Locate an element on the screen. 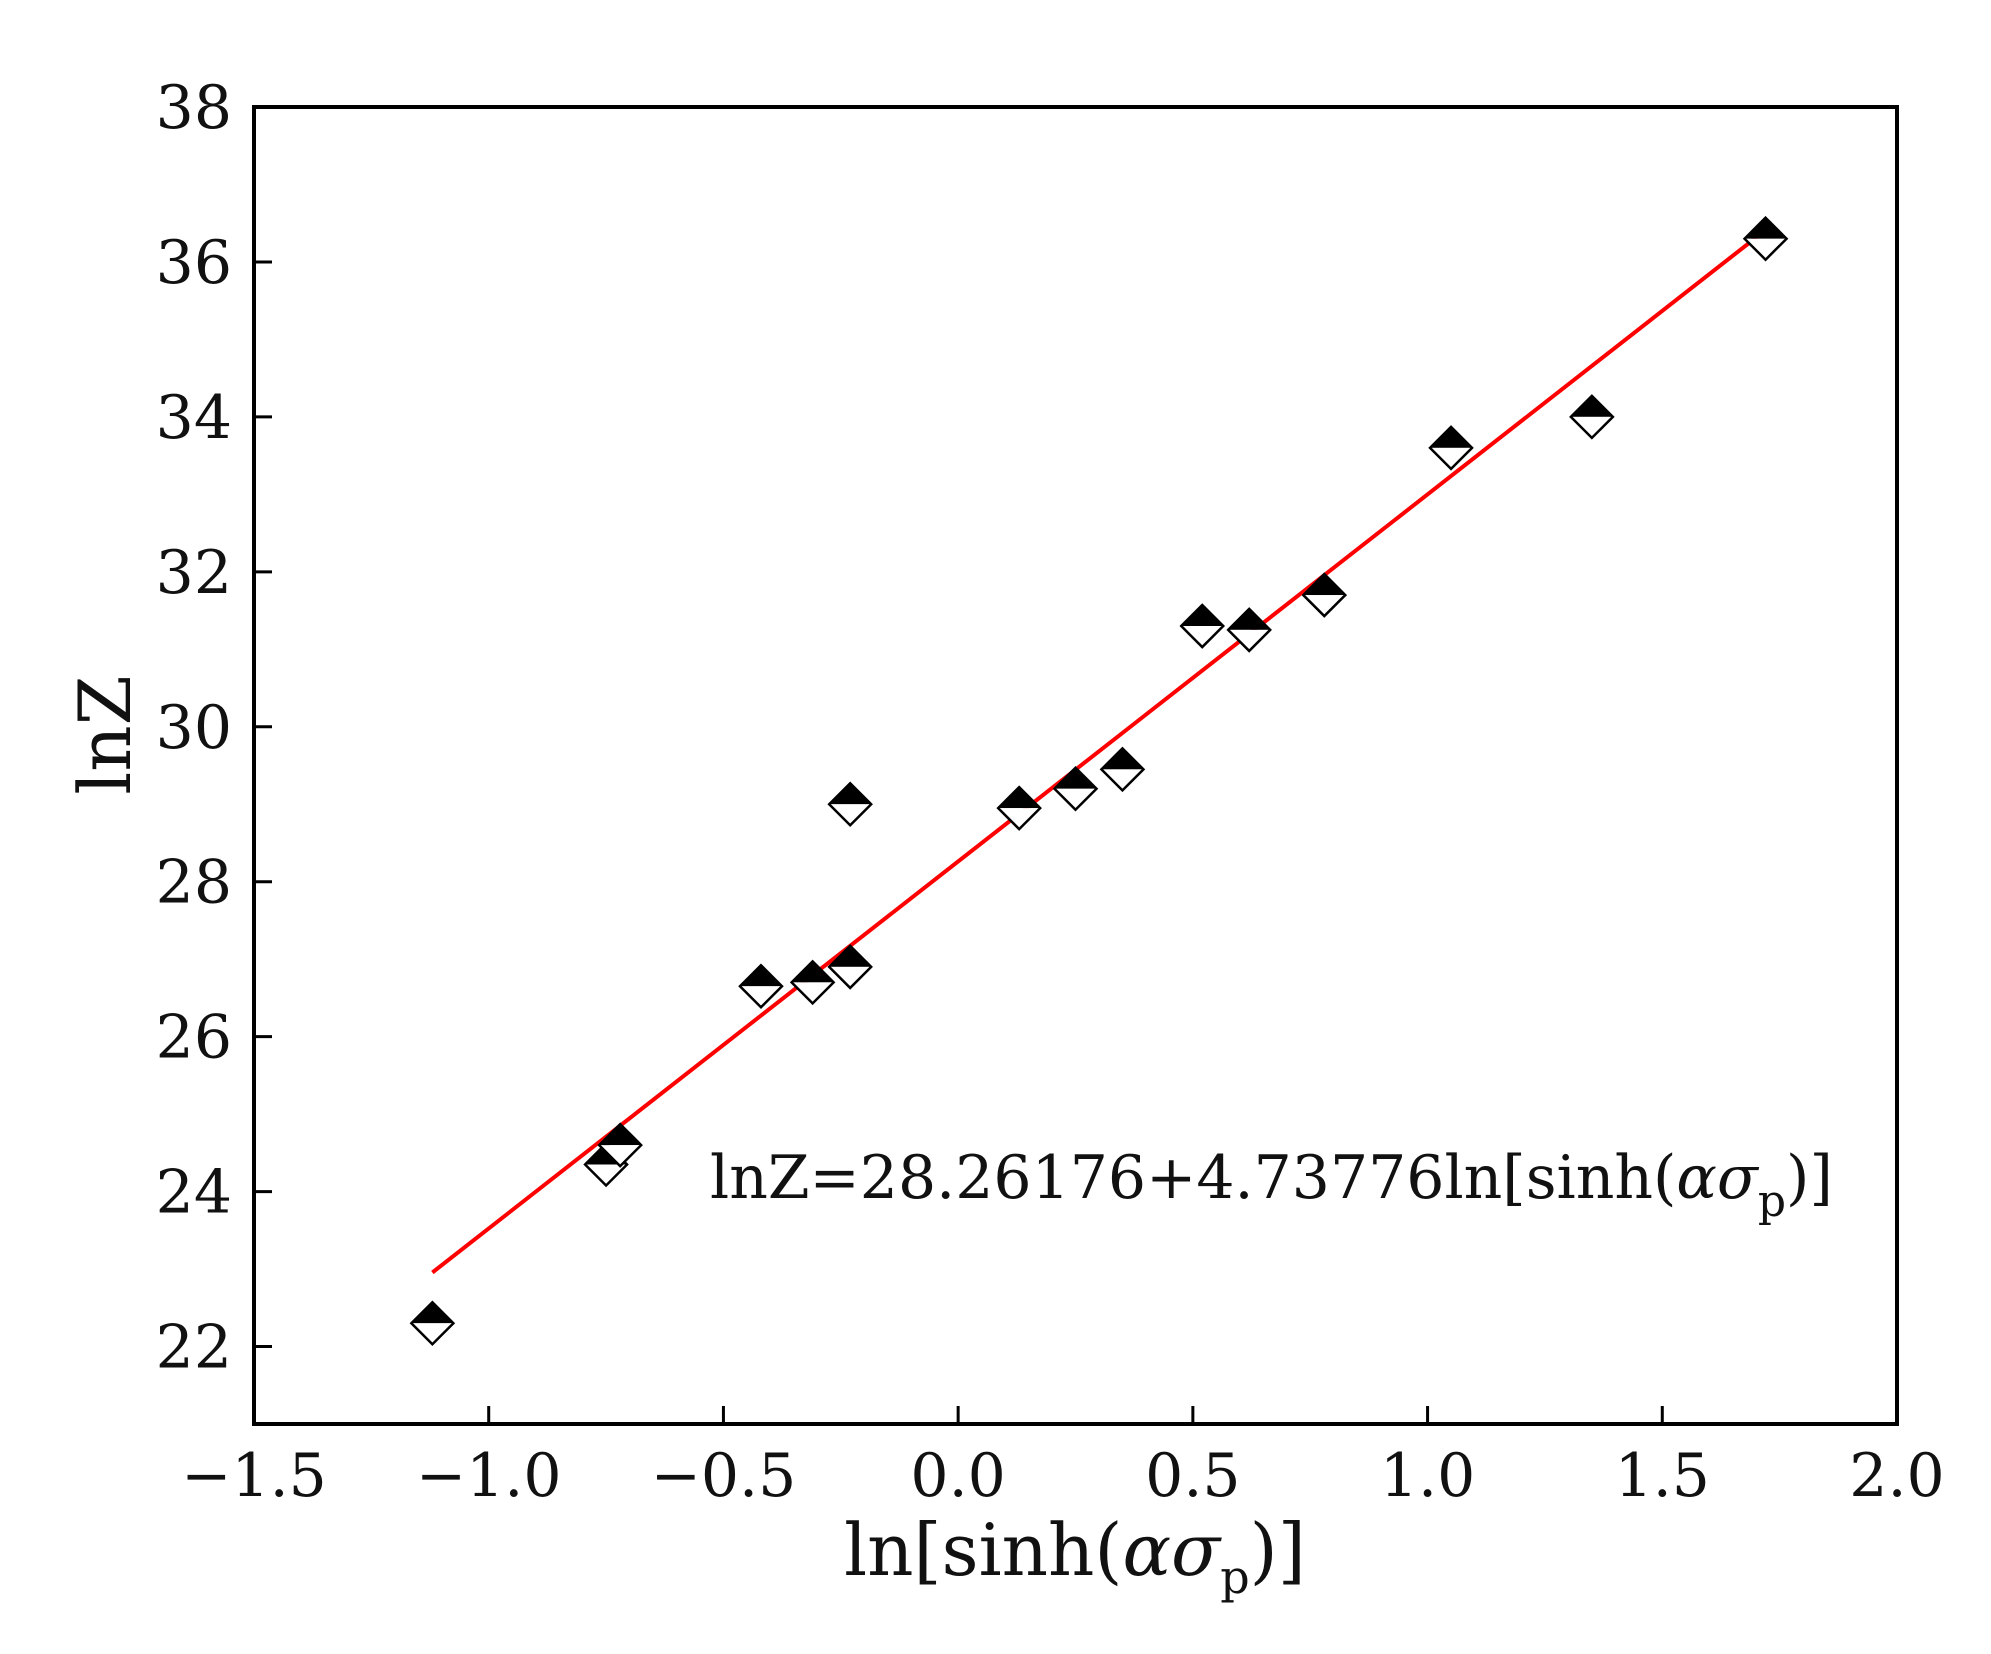 This screenshot has width=1991, height=1654. y-tick-label: 26 is located at coordinates (194, 1038).